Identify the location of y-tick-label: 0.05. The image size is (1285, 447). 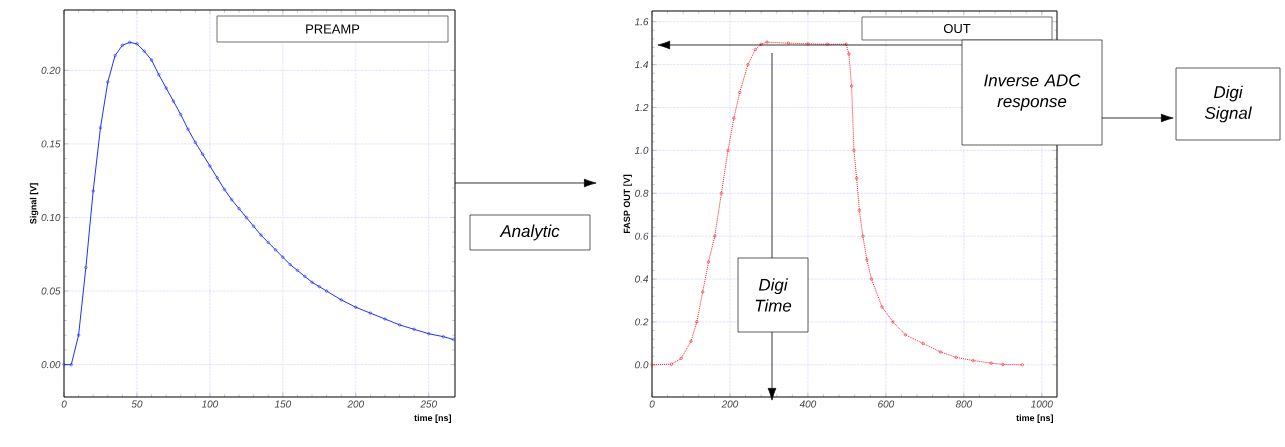
(51, 291).